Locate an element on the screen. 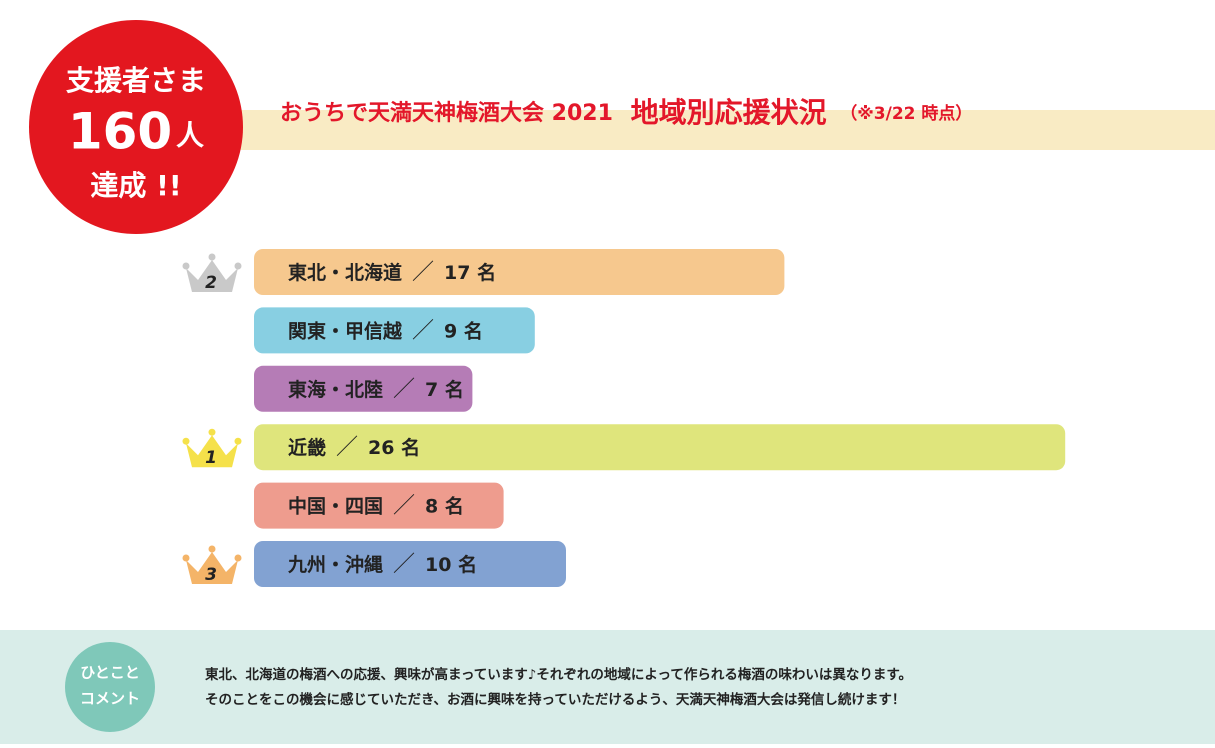 This screenshot has width=1215, height=748. value-label: 9 名 is located at coordinates (463, 330).